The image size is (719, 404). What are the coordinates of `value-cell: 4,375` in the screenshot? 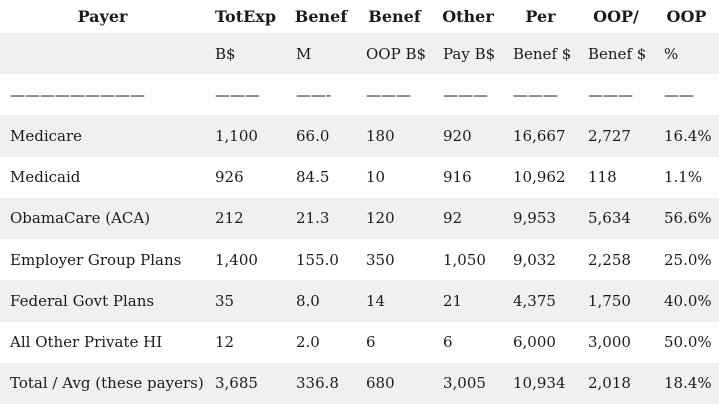 It's located at (534, 300).